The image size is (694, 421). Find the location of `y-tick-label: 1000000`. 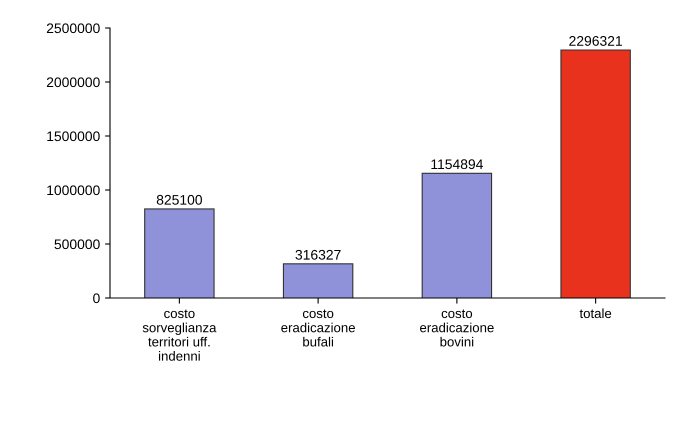

y-tick-label: 1000000 is located at coordinates (73, 190).